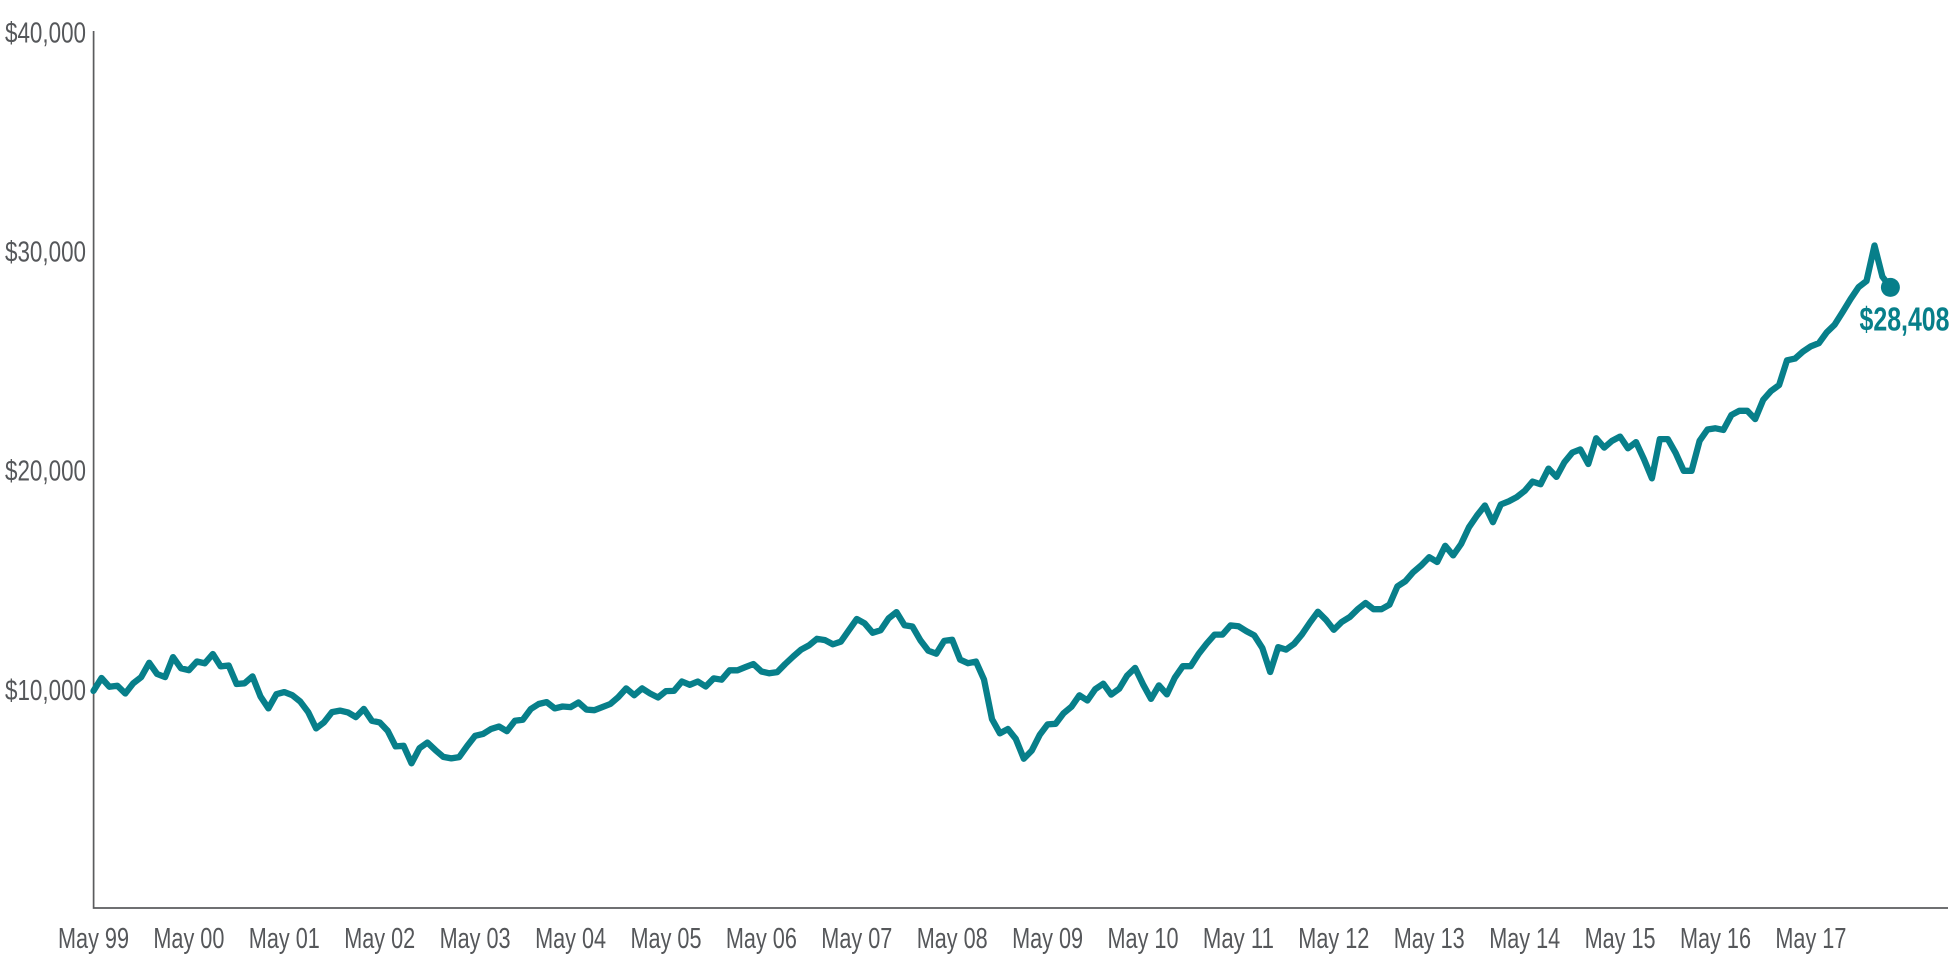 The width and height of the screenshot is (1956, 963). I want to click on svg-text: May 13, so click(1429, 939).